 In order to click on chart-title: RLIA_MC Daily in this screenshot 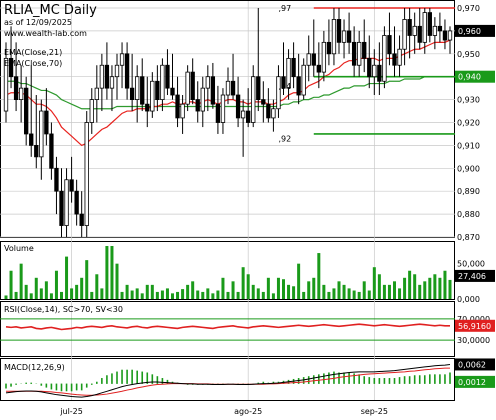, I will do `click(50, 10)`.